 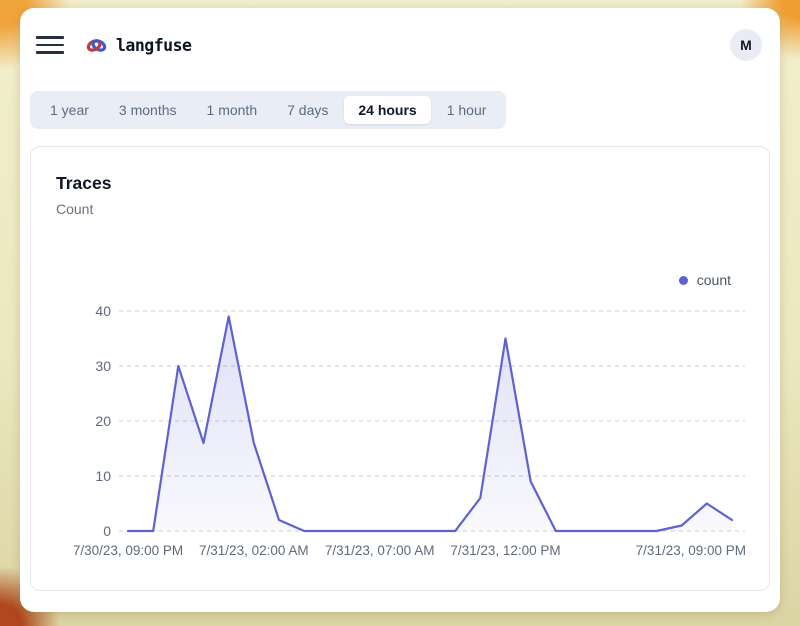 What do you see at coordinates (307, 110) in the screenshot?
I see `tab-7-days: 7 days` at bounding box center [307, 110].